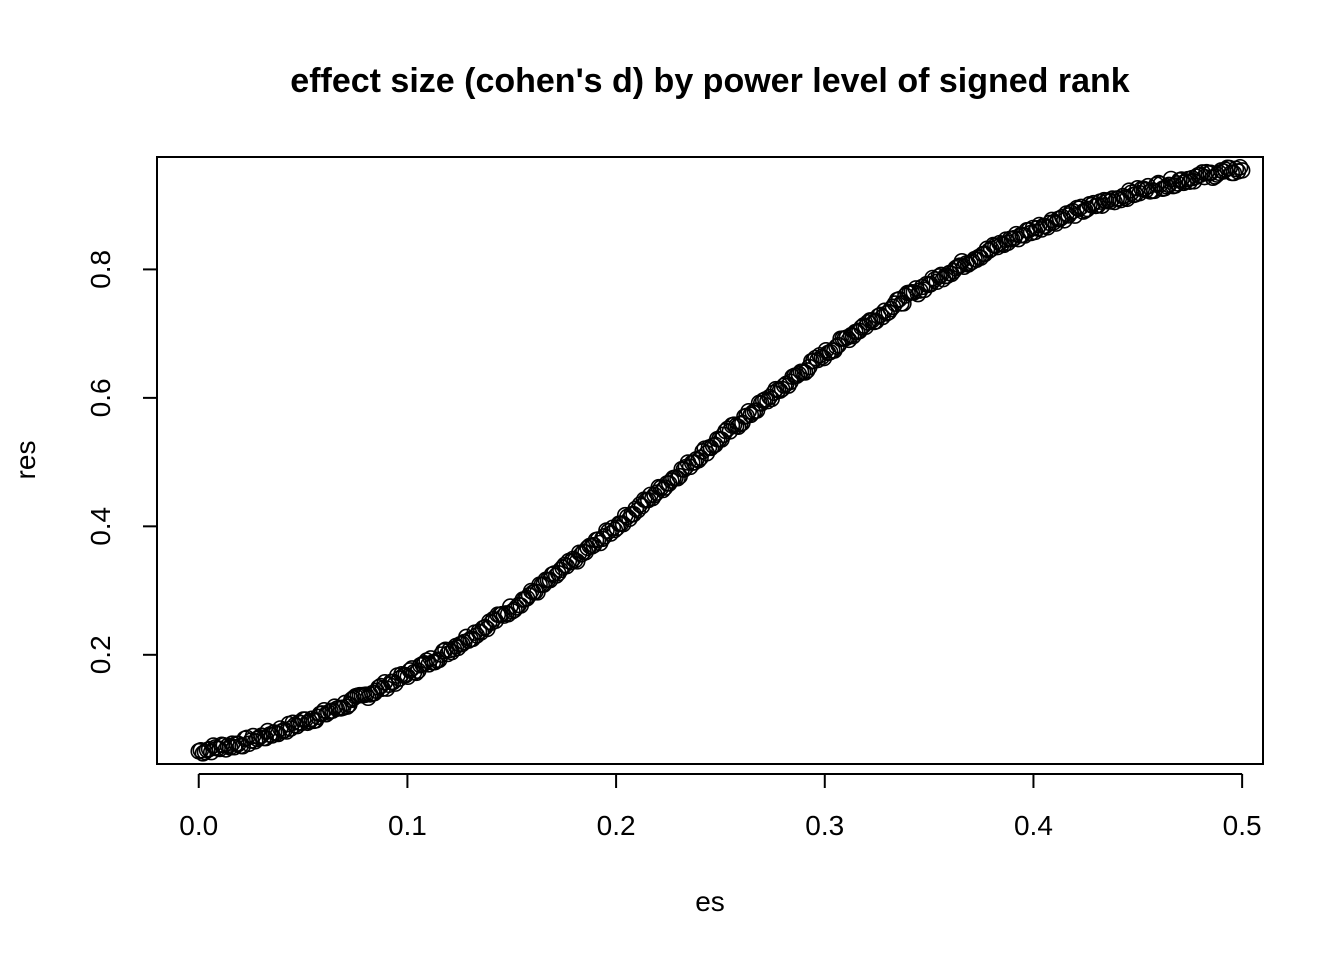 This screenshot has height=960, width=1344. Describe the element at coordinates (1033, 825) in the screenshot. I see `x-tick-label: 0.4` at that location.